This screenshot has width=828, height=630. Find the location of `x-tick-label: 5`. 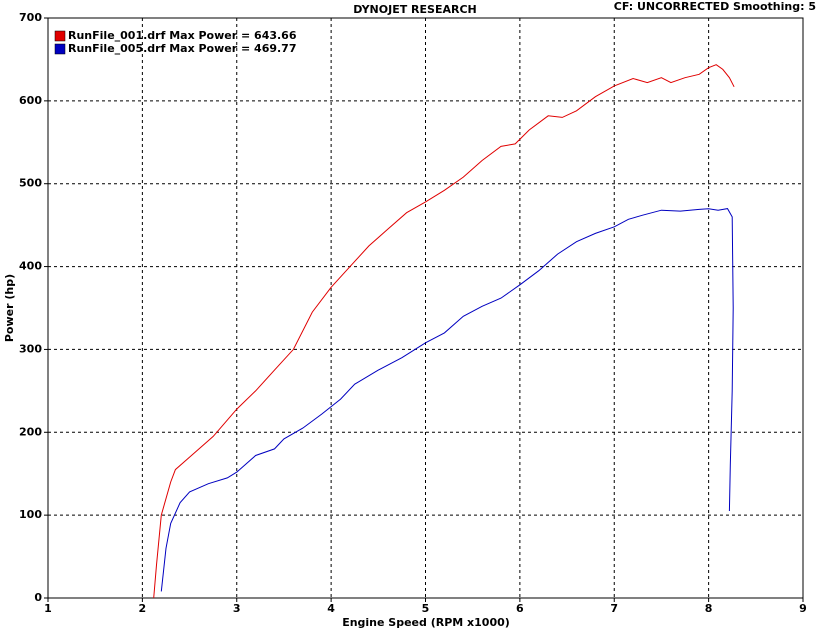

x-tick-label: 5 is located at coordinates (426, 608).